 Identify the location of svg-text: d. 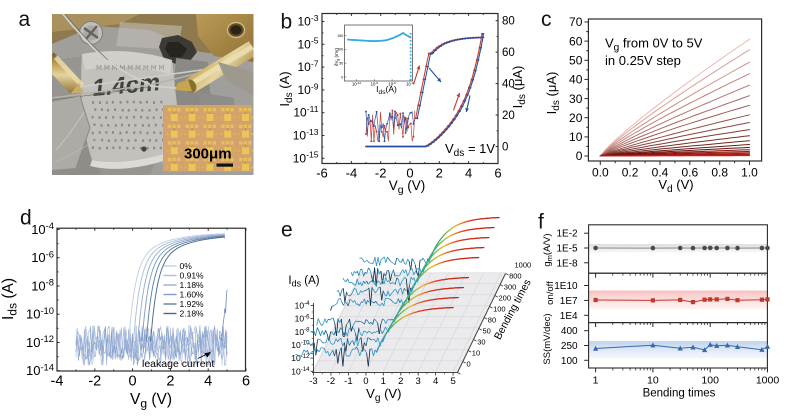
(26, 218).